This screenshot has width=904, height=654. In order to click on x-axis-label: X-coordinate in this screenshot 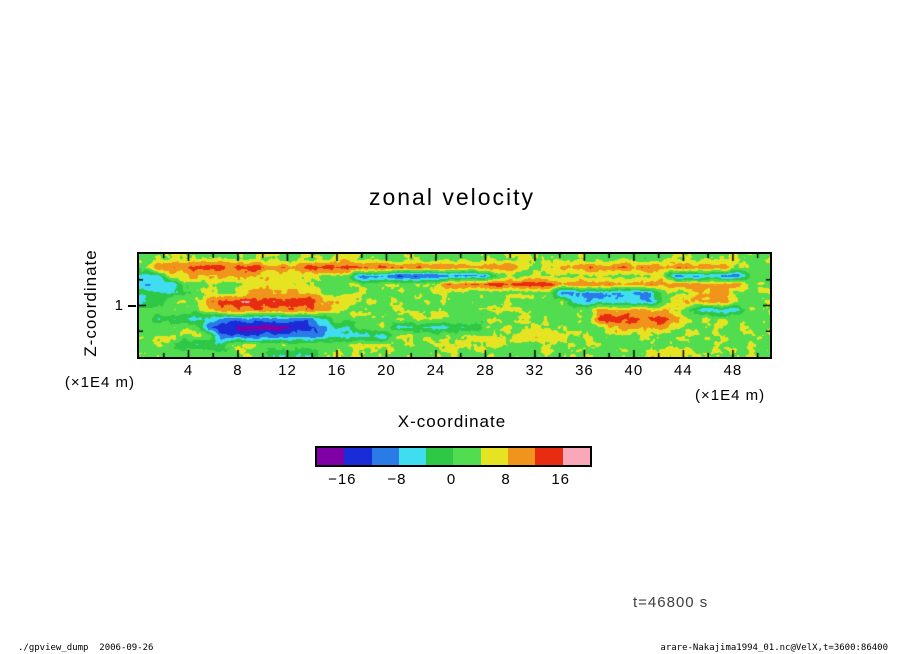, I will do `click(452, 421)`.